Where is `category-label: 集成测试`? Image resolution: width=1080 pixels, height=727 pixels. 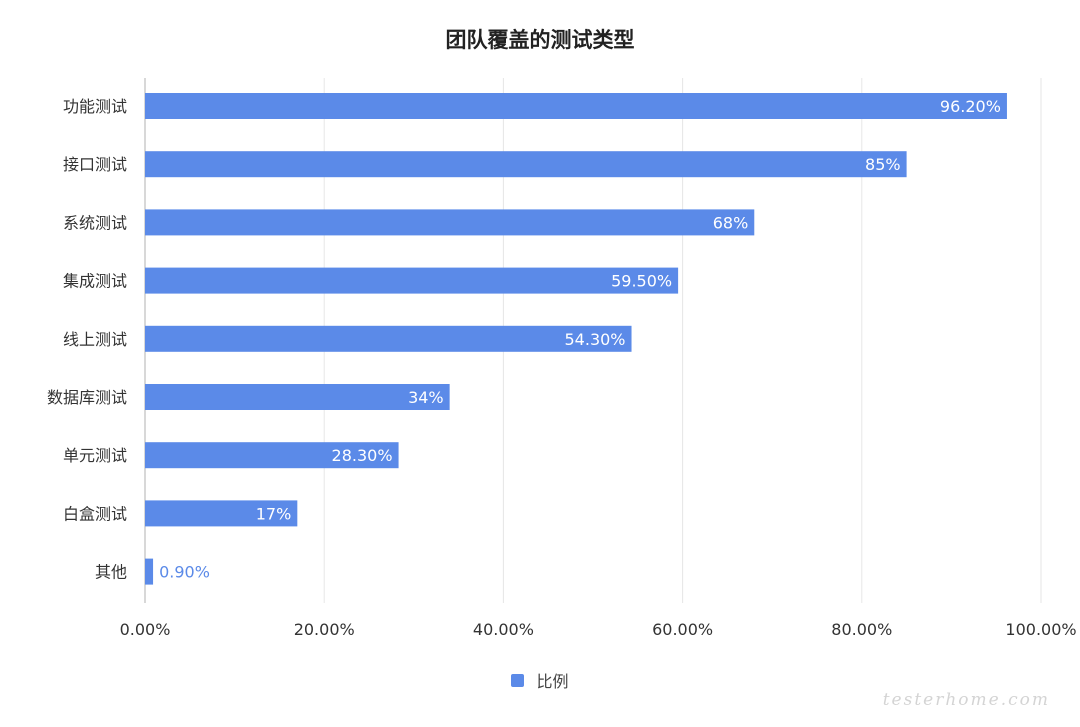 category-label: 集成测试 is located at coordinates (95, 281).